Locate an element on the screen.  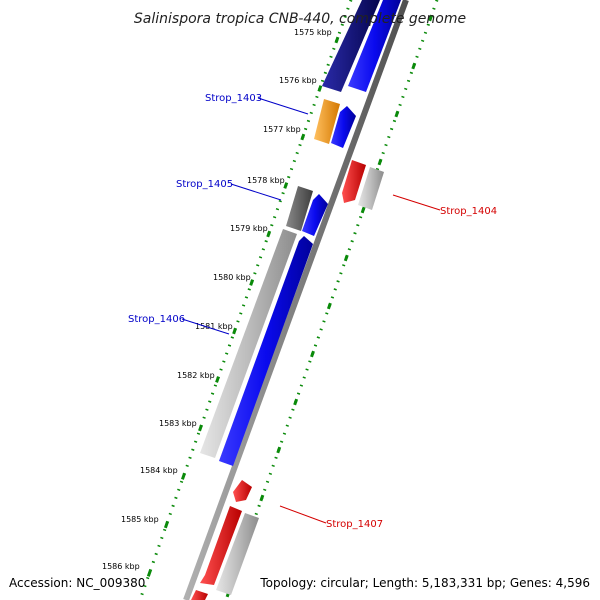
ruler-label-1576: 1576 kbp is located at coordinates (298, 80).